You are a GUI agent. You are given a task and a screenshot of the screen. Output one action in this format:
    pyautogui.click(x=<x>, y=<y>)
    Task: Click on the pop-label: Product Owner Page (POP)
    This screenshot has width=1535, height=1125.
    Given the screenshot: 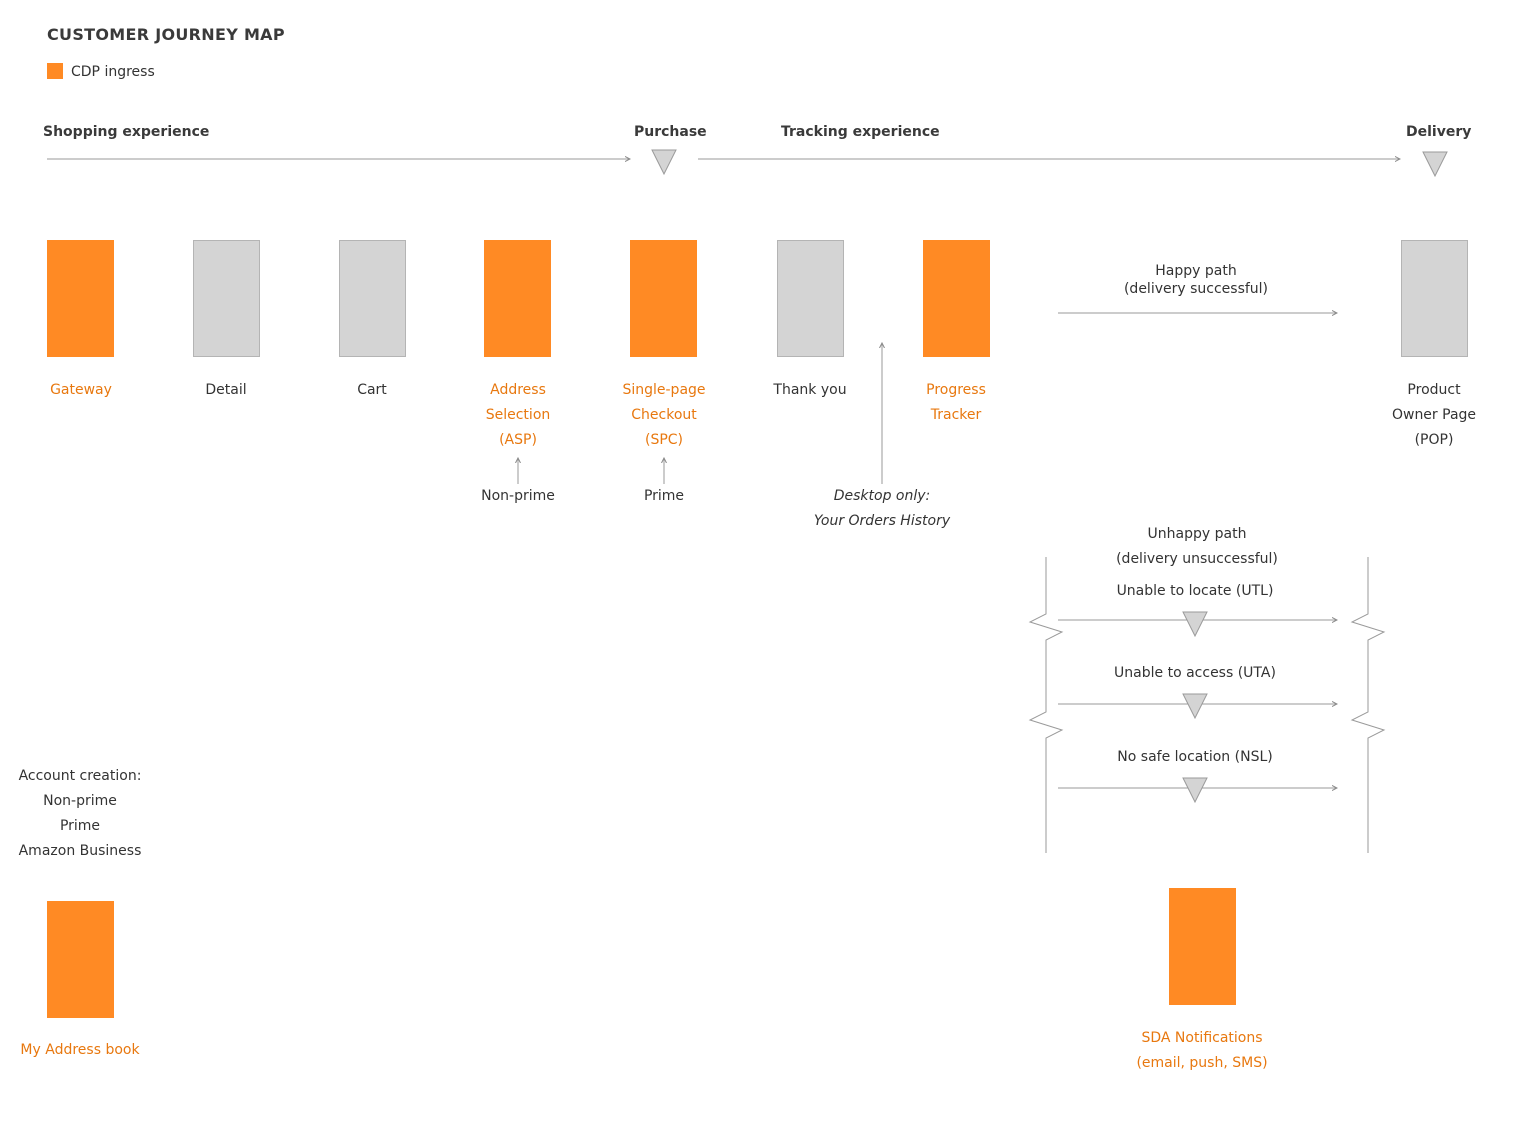 What is the action you would take?
    pyautogui.click(x=1434, y=415)
    